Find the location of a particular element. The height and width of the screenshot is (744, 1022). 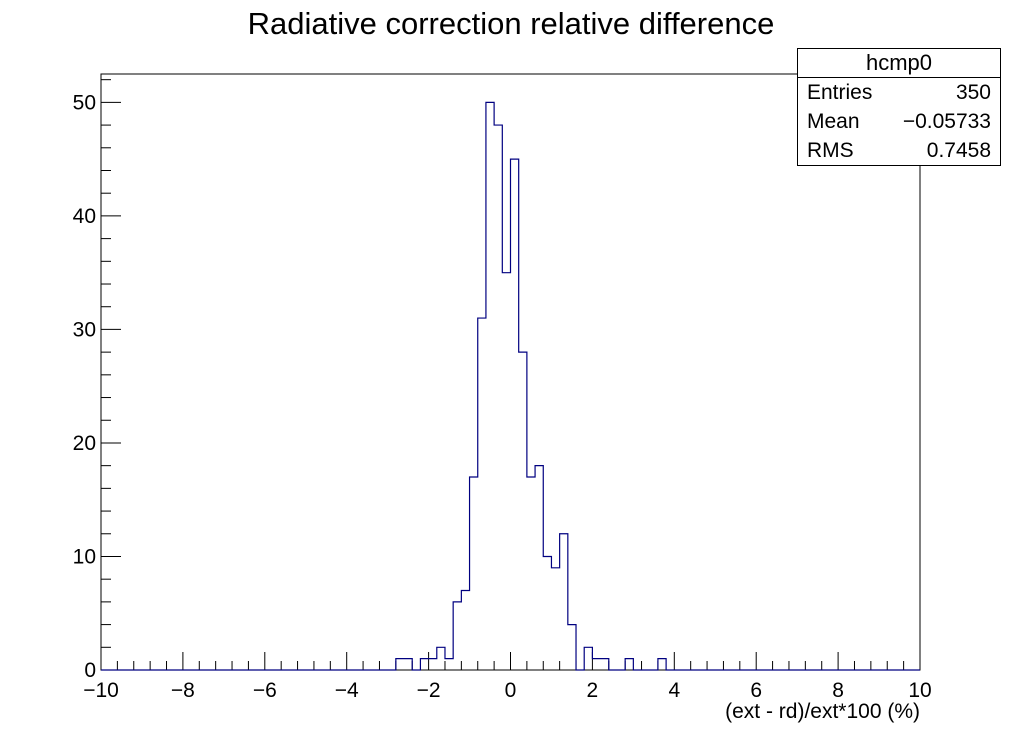

x-tick-label: −6 is located at coordinates (265, 690).